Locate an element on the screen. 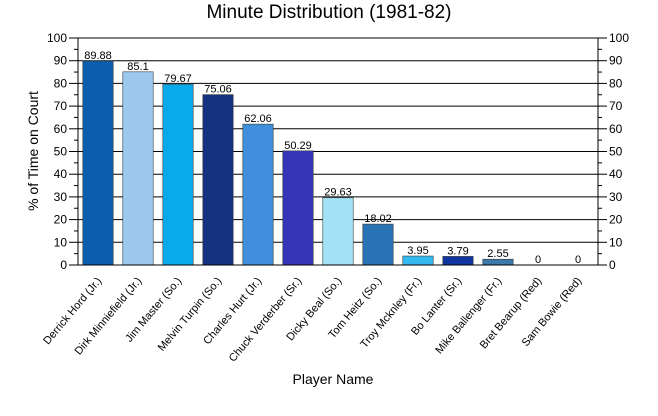  y-tick-label-right: 60 is located at coordinates (616, 129).